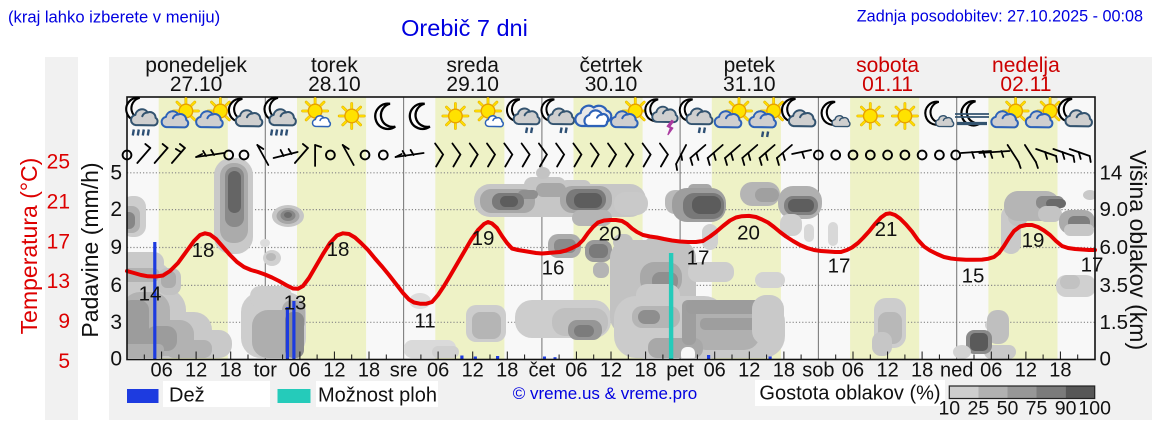 The height and width of the screenshot is (443, 1152). I want to click on svg-text: 27.10, so click(196, 84).